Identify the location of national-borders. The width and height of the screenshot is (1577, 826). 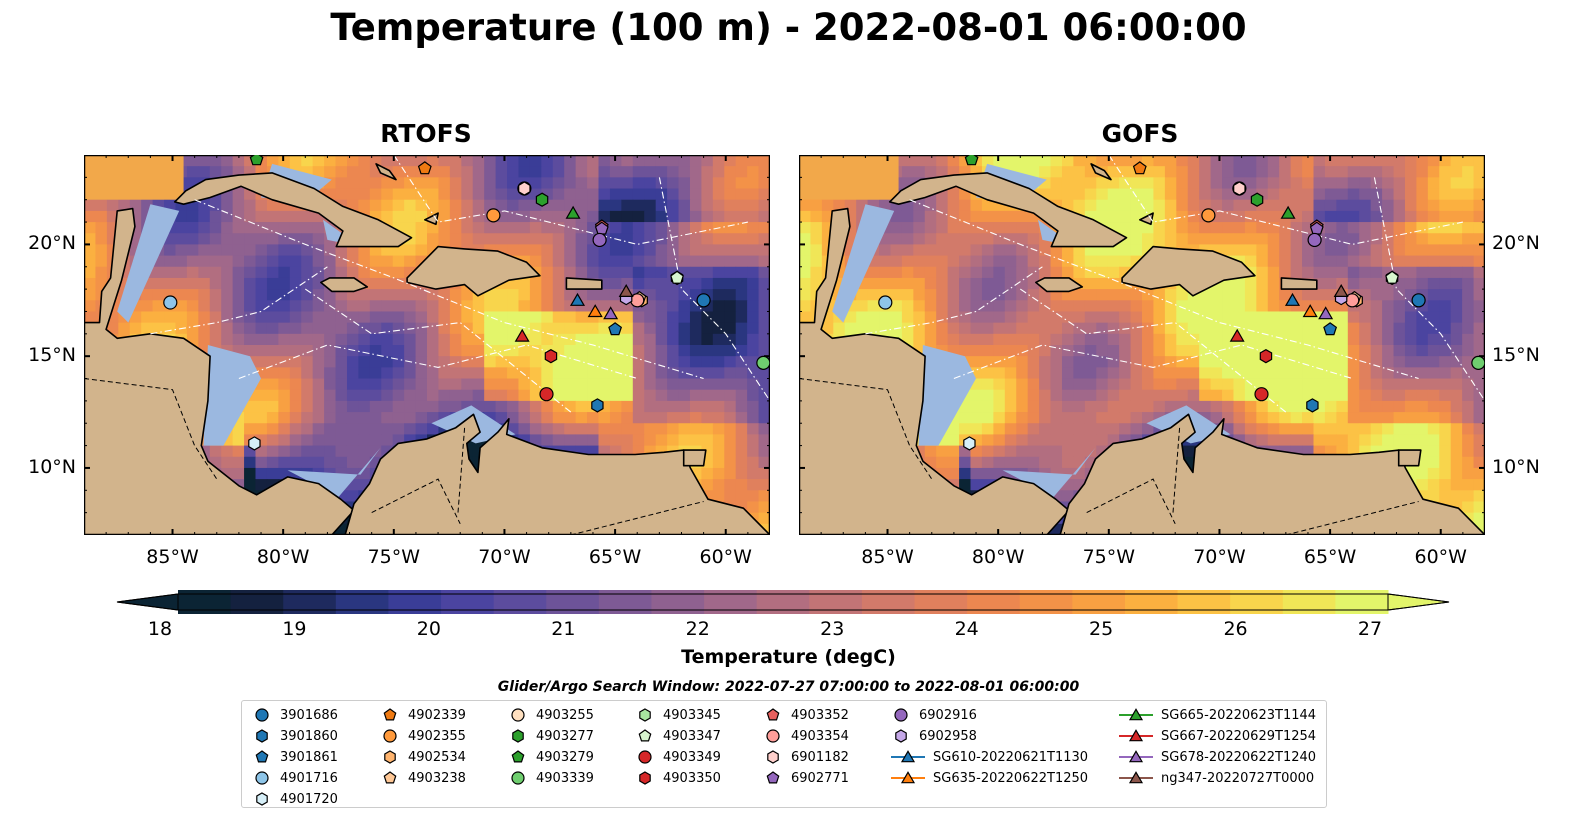
(1109, 456).